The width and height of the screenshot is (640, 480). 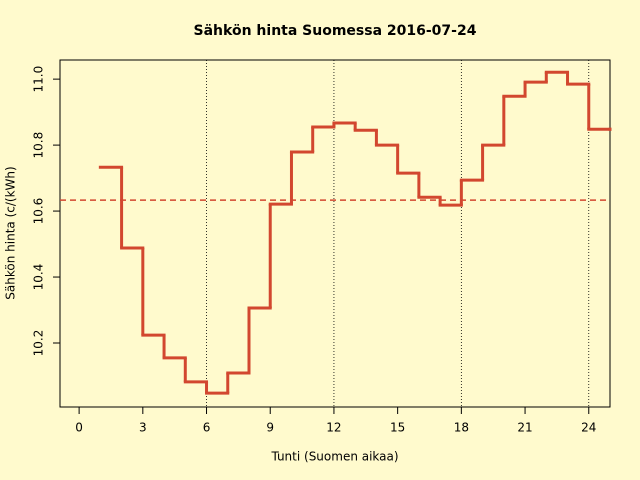 I want to click on y-tick-label: 10.2, so click(x=39, y=343).